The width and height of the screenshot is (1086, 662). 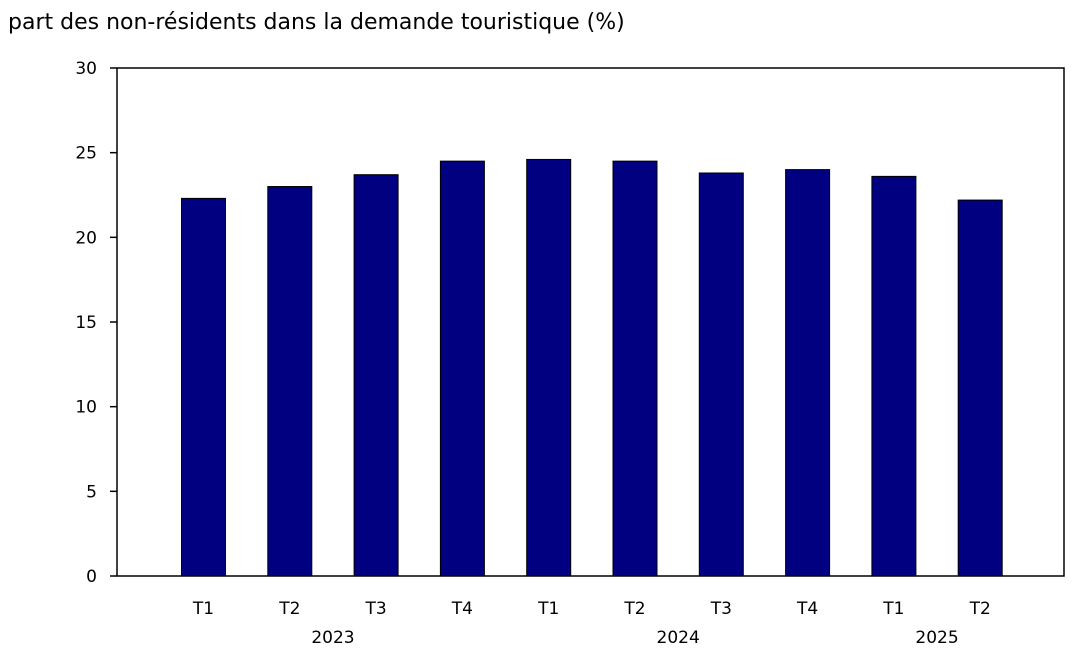 What do you see at coordinates (678, 638) in the screenshot?
I see `year-group-label: 2024` at bounding box center [678, 638].